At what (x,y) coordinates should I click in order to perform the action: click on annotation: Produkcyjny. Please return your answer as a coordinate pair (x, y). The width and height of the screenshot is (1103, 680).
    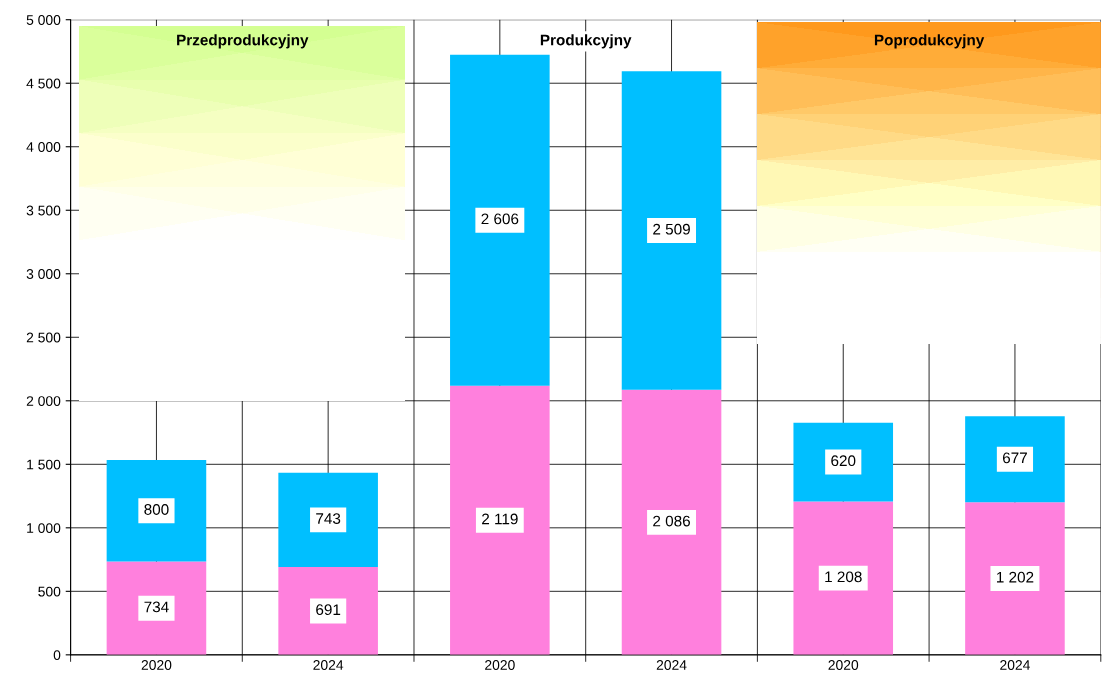
    Looking at the image, I should click on (586, 41).